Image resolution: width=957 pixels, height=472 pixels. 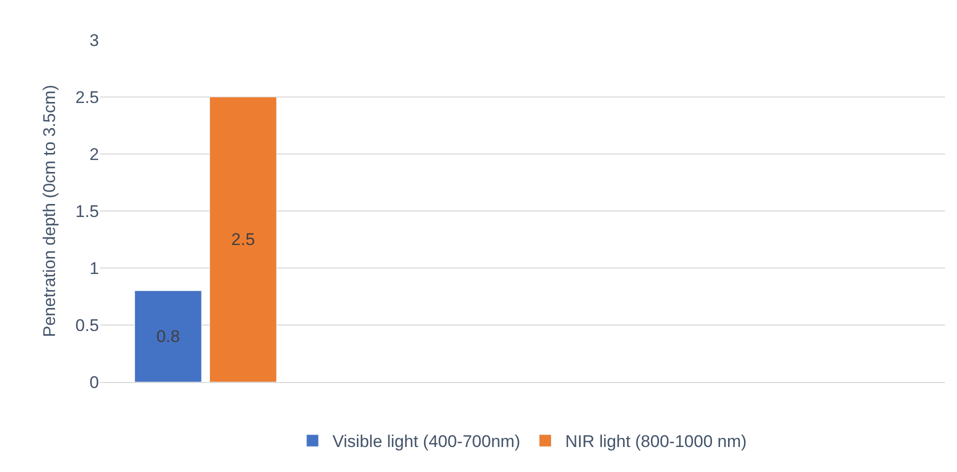 I want to click on y-tick-label: 1.5, so click(x=87, y=211).